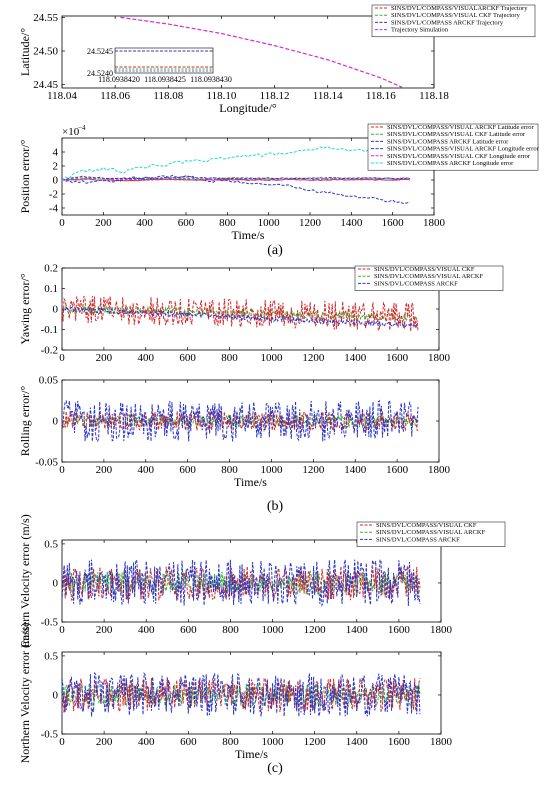 The image size is (550, 790). What do you see at coordinates (49, 381) in the screenshot?
I see `rolling-ytick-label: 0.05` at bounding box center [49, 381].